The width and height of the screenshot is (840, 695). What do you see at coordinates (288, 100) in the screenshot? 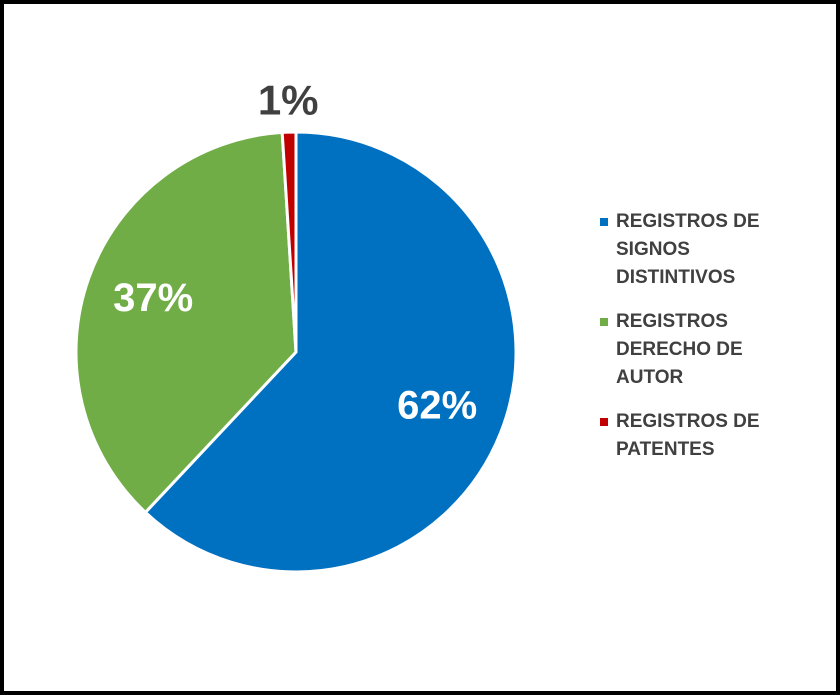
I see `data-label: 1%` at bounding box center [288, 100].